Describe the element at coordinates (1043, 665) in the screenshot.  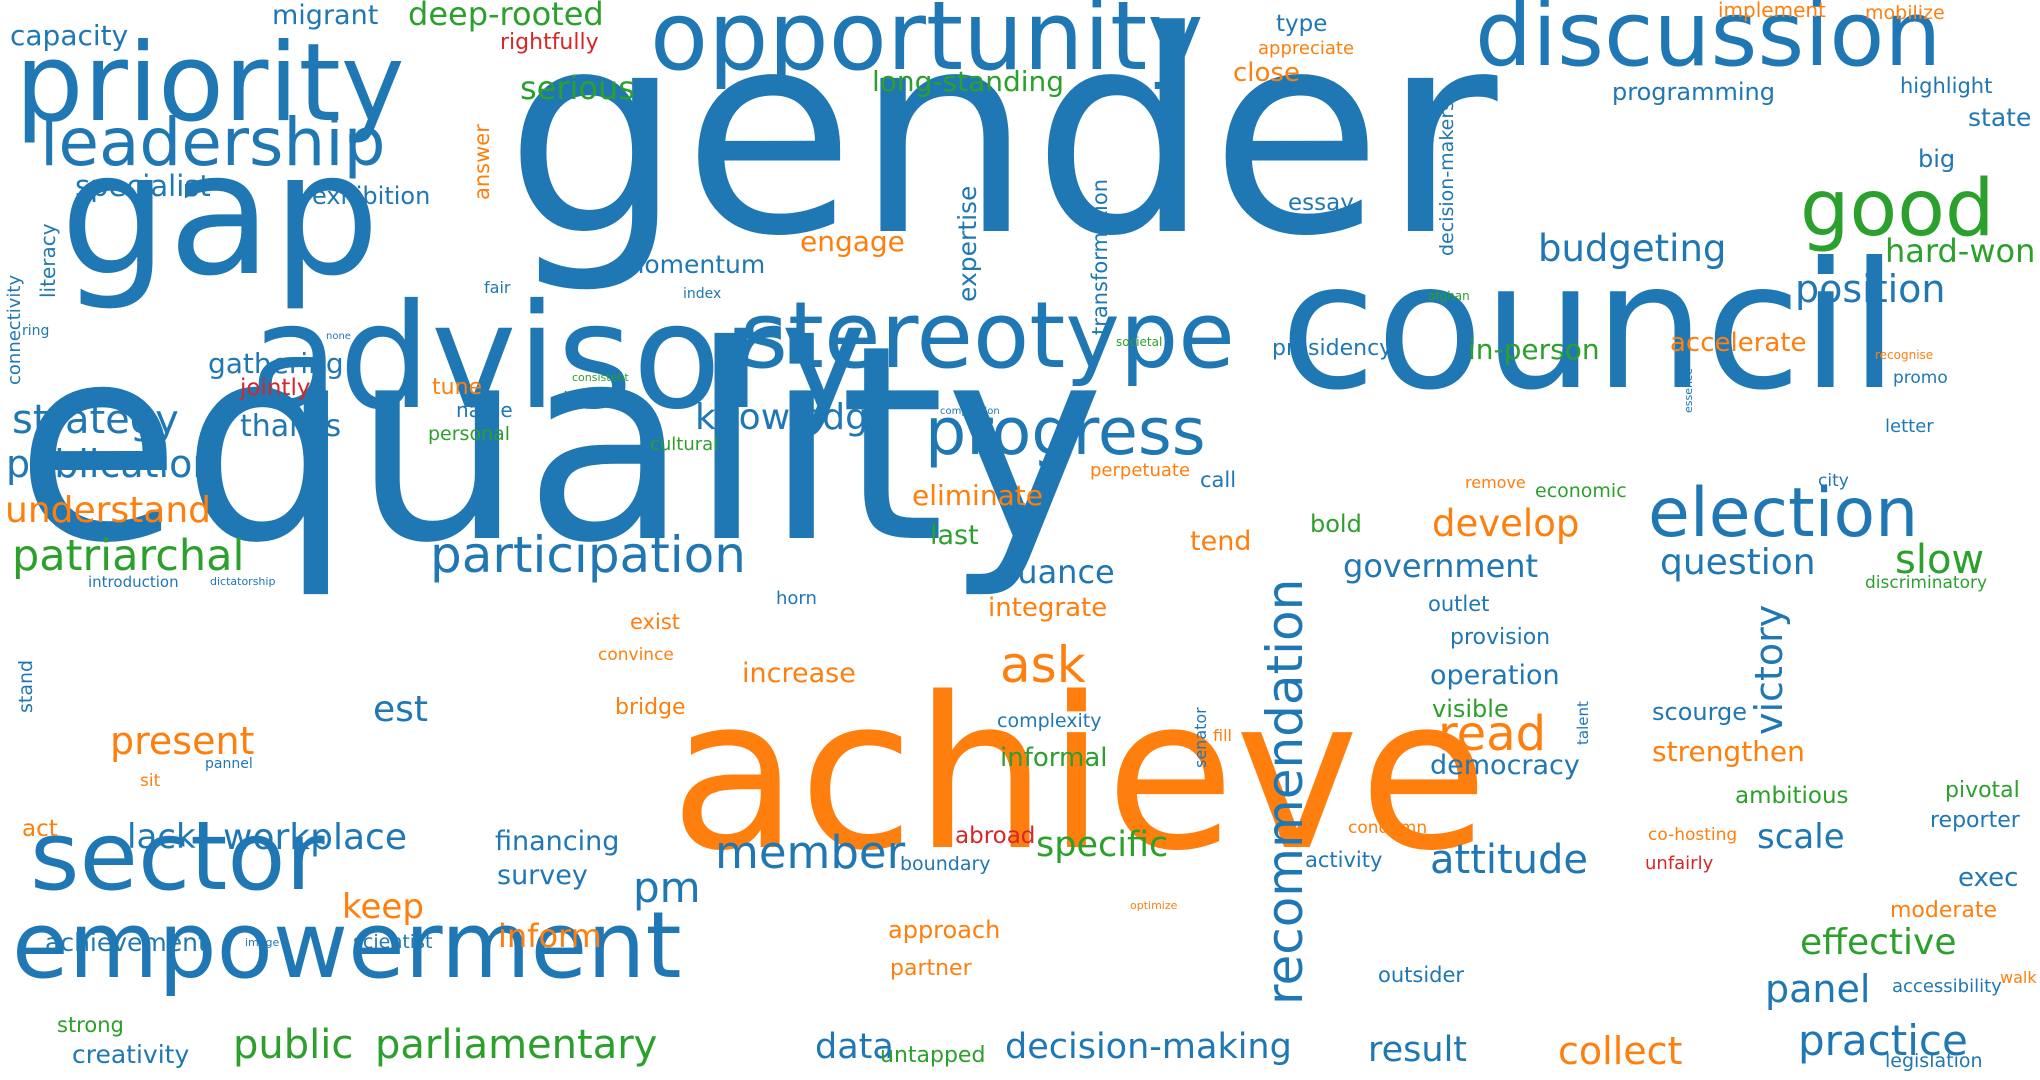
I see `word-ask: ask` at that location.